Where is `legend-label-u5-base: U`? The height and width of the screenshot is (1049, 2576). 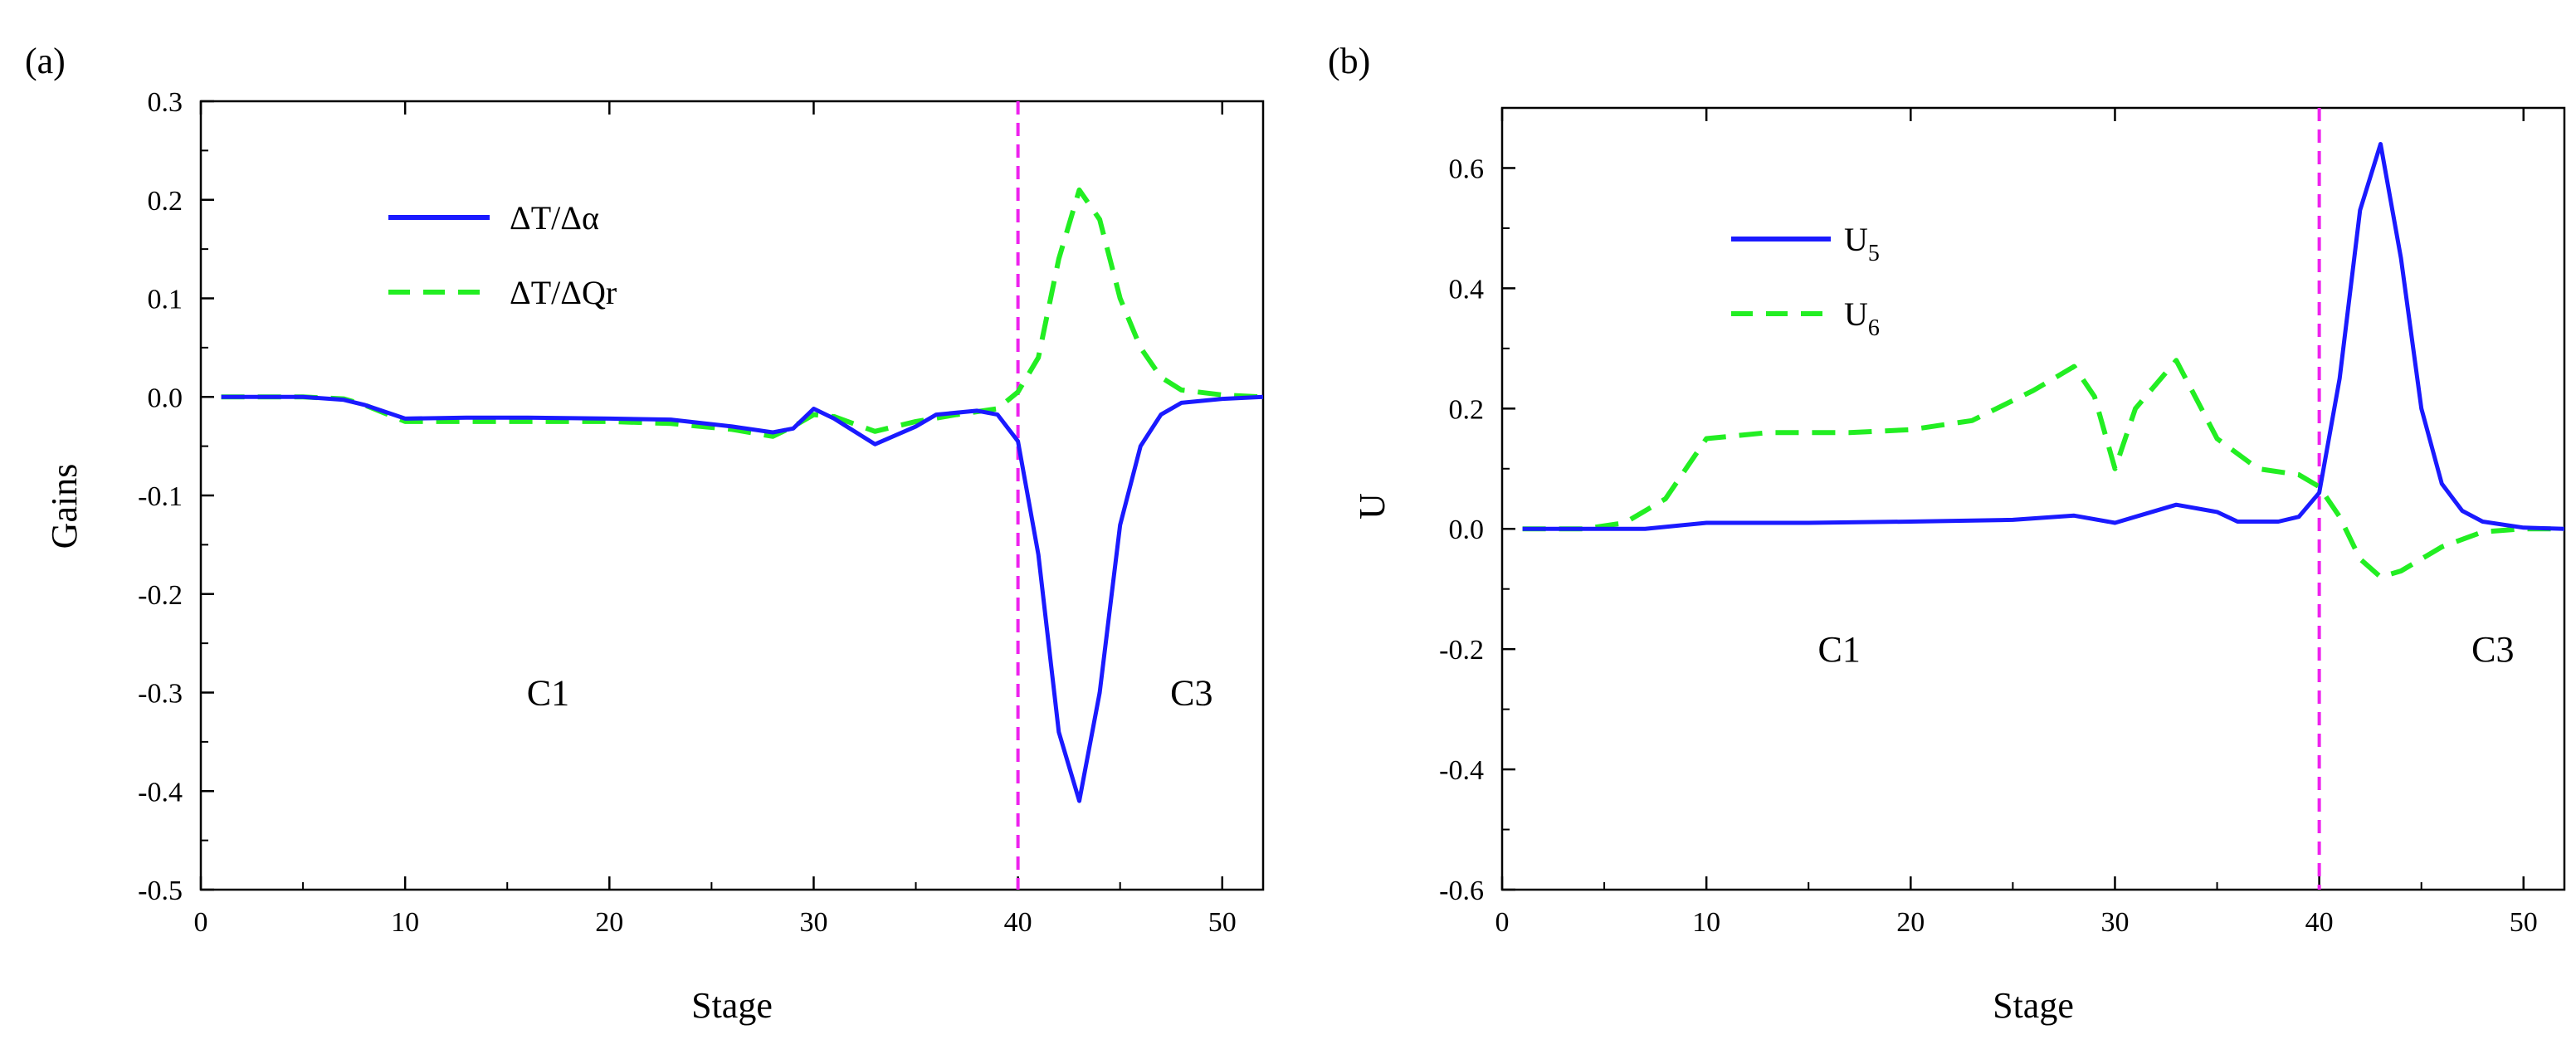
legend-label-u5-base: U is located at coordinates (1856, 239).